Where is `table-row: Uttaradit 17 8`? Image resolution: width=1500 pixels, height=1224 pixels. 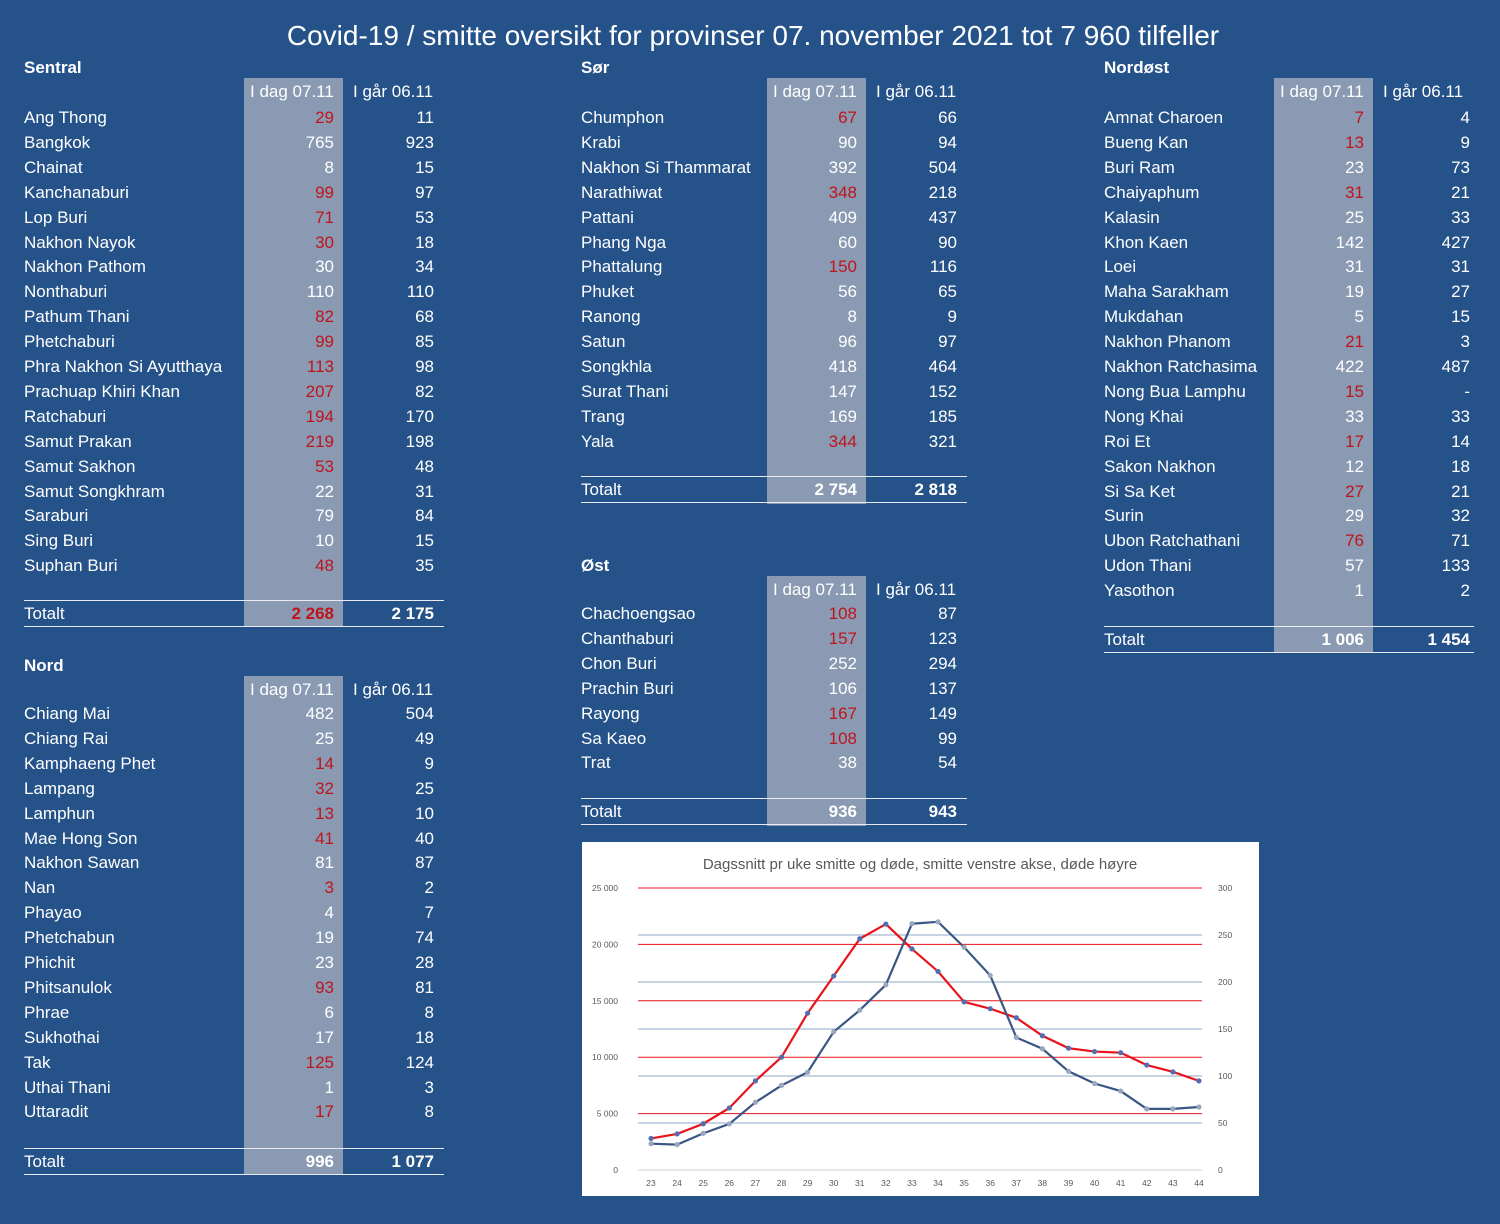
table-row: Uttaradit 17 8 is located at coordinates (234, 1114).